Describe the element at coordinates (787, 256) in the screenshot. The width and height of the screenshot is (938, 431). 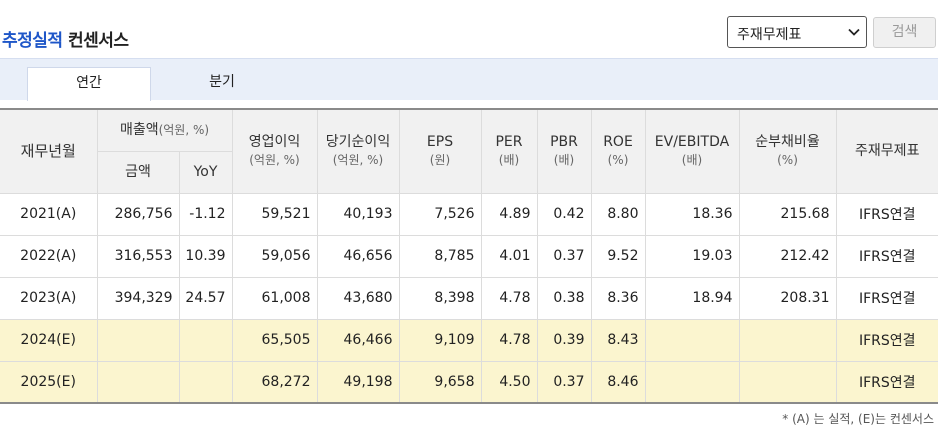
I see `cell-debt: 212.42` at that location.